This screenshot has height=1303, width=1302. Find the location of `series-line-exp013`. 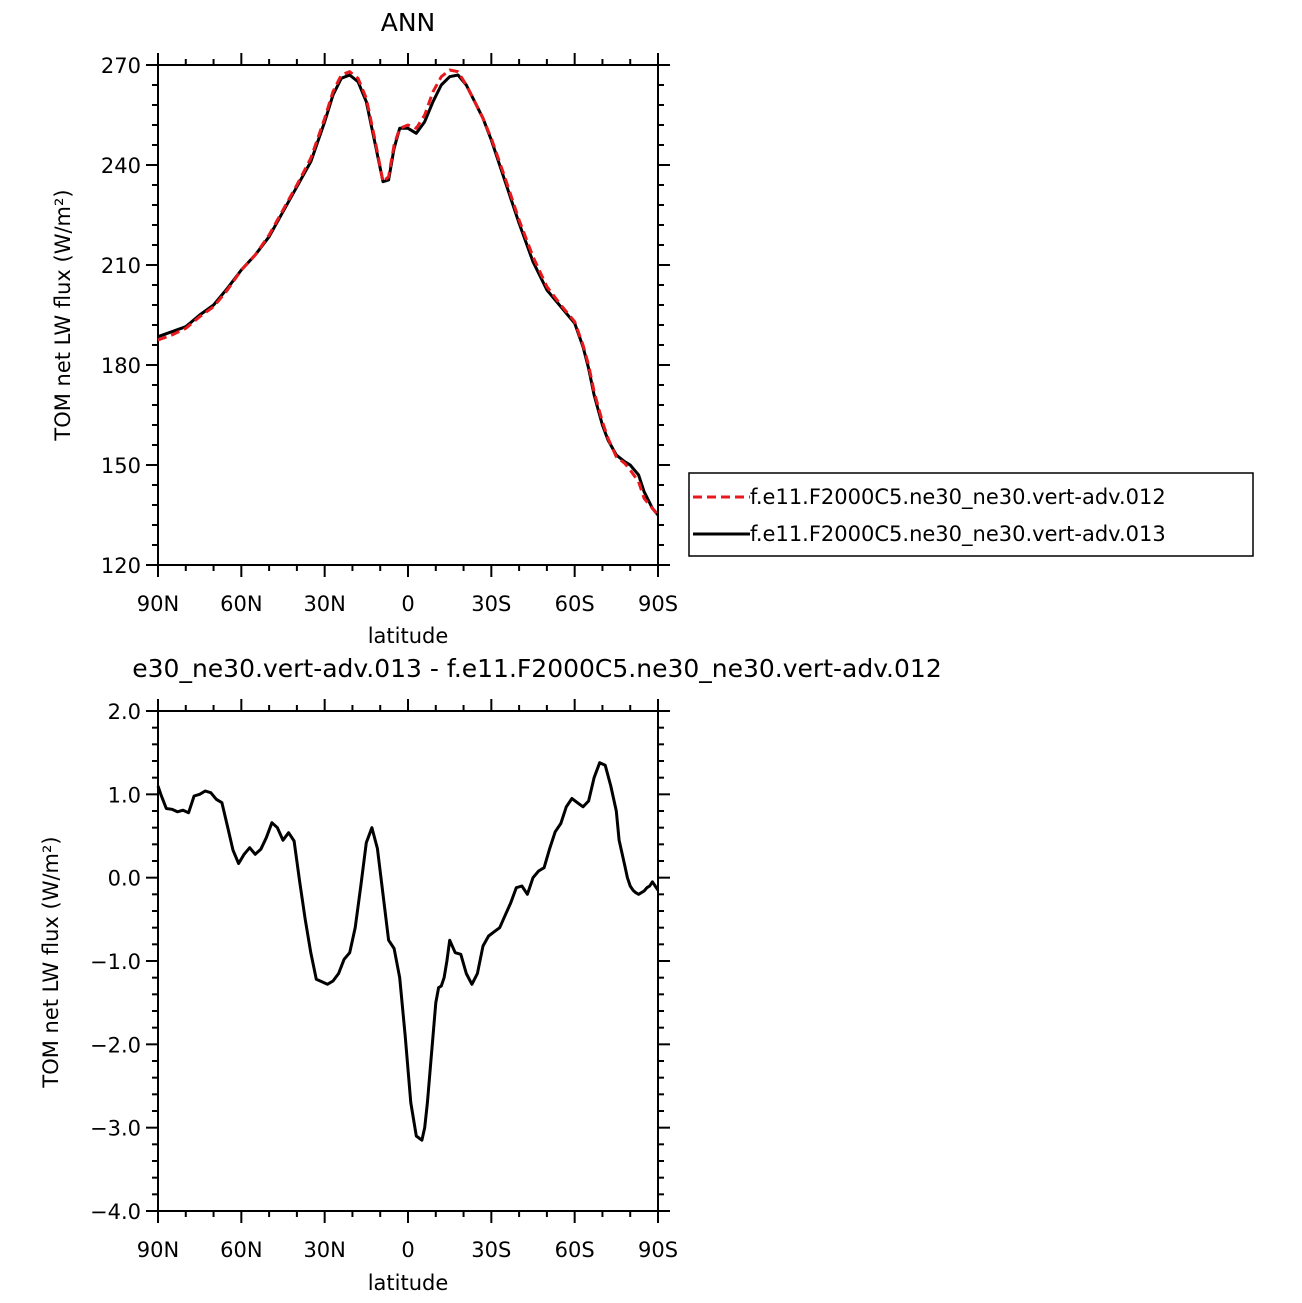

series-line-exp013 is located at coordinates (408, 294).